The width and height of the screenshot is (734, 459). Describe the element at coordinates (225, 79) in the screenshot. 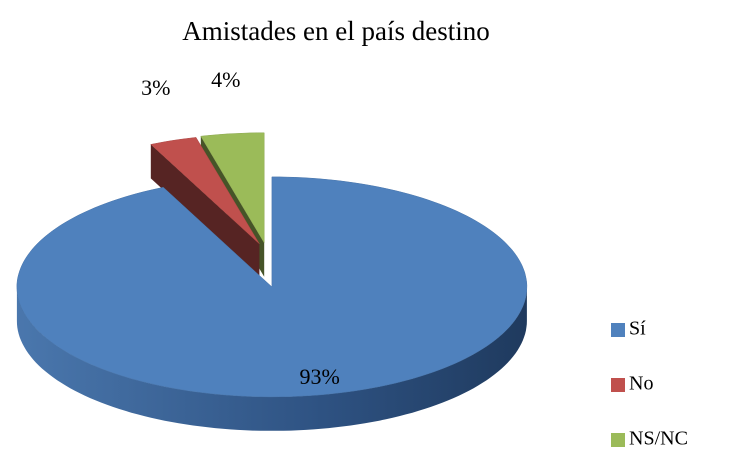

I see `data-label: 4%` at that location.